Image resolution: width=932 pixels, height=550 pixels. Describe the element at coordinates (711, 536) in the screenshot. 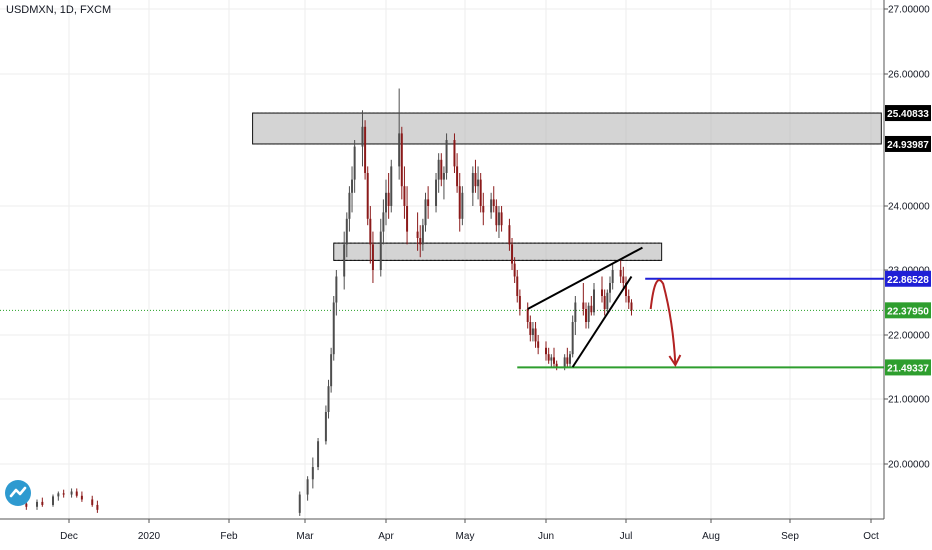

I see `time-tick-label: Aug` at that location.